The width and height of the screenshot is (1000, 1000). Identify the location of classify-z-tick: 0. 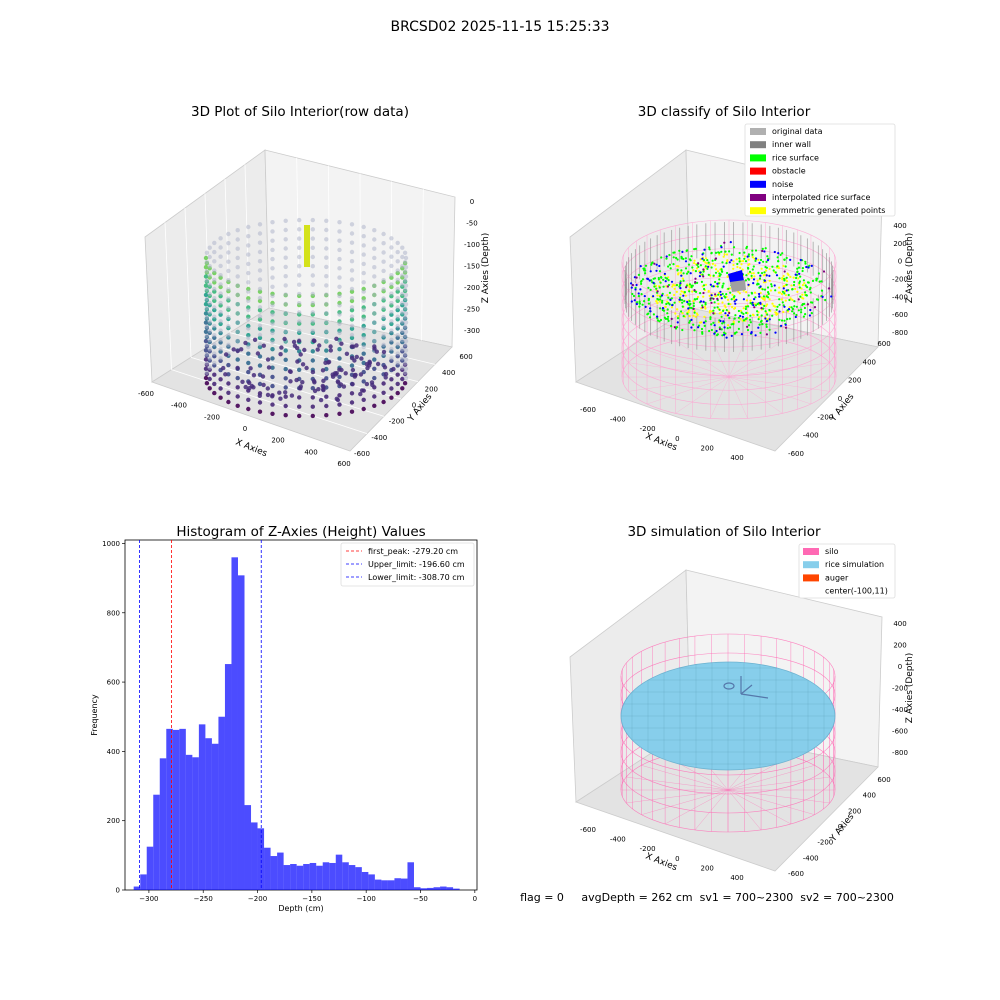
(900, 262).